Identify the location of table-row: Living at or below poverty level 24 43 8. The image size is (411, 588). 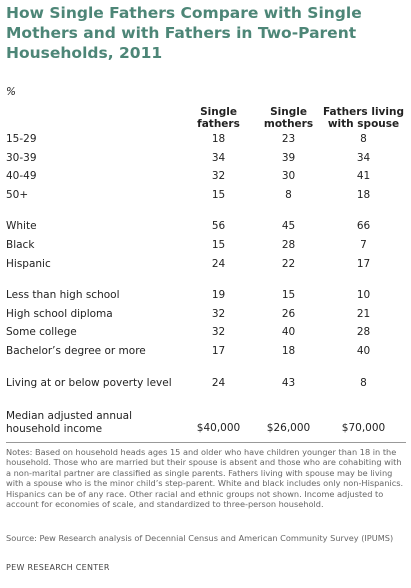
(206, 383).